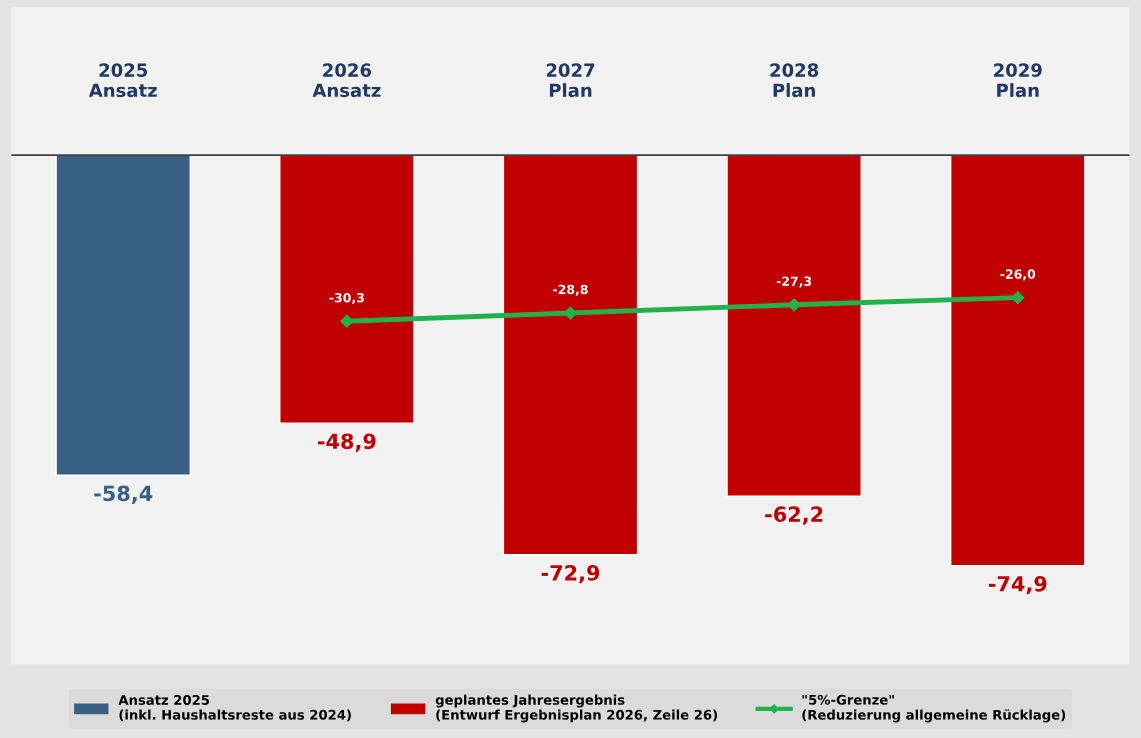 This screenshot has width=1141, height=738. What do you see at coordinates (1017, 585) in the screenshot?
I see `data-label: -74,9` at bounding box center [1017, 585].